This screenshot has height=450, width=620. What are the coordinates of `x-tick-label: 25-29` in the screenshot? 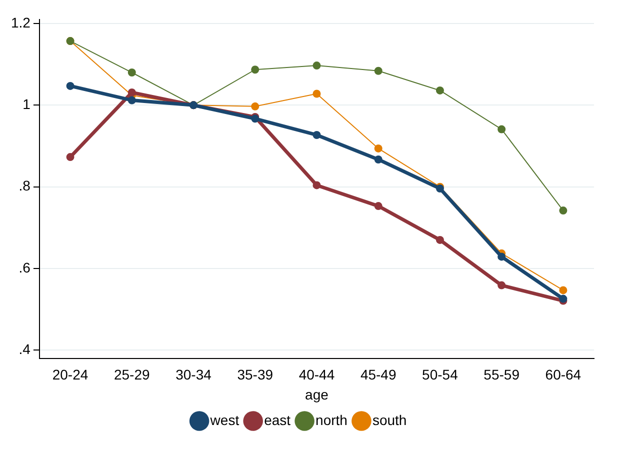 It's located at (132, 374).